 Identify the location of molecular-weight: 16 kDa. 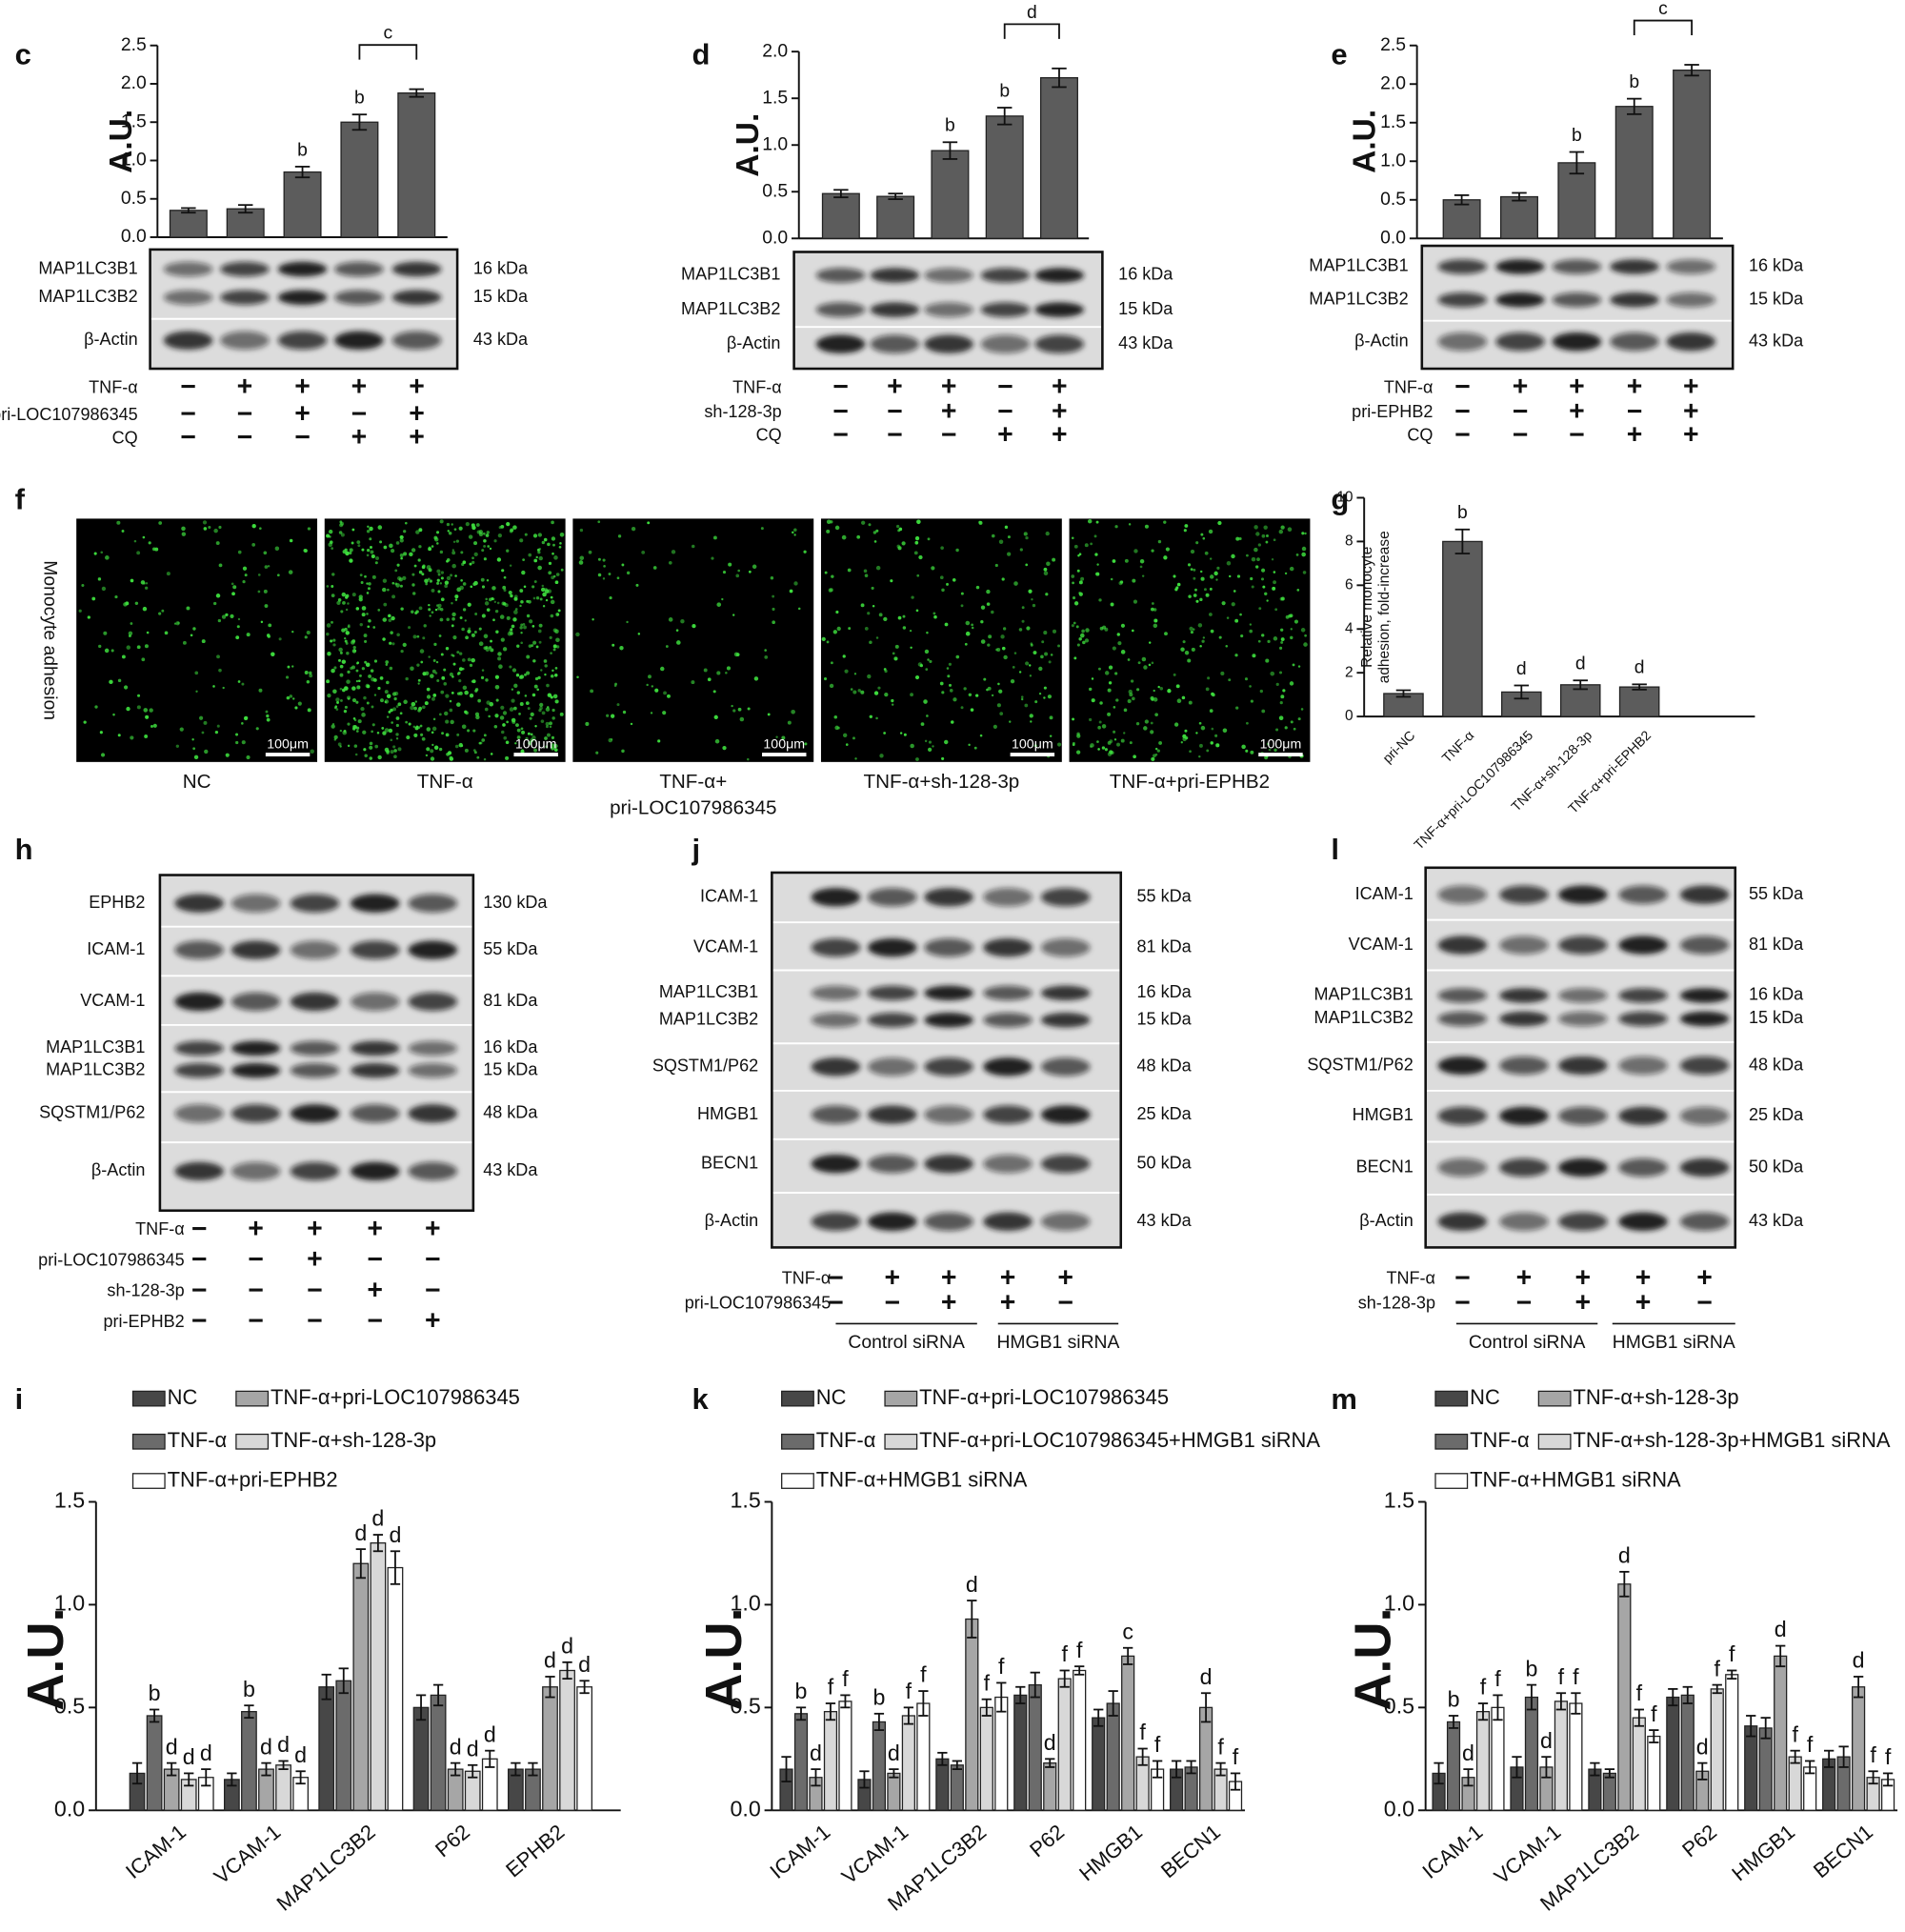
(1776, 266).